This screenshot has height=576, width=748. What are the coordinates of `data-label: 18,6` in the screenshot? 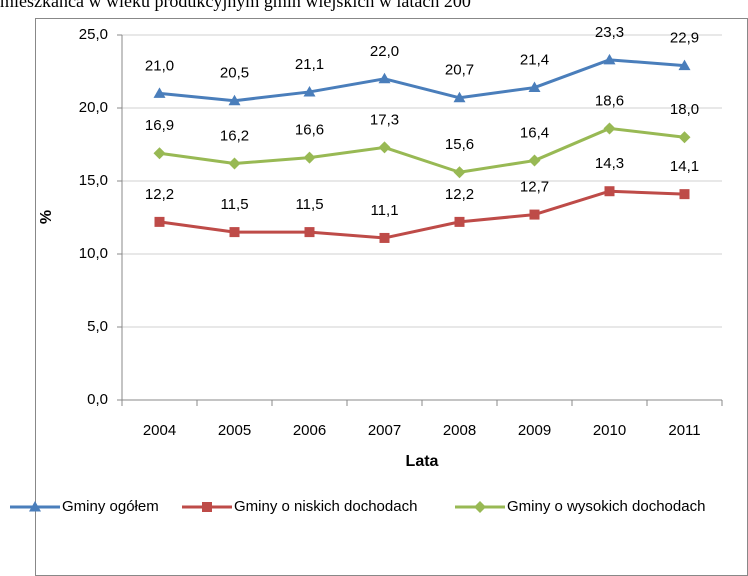 It's located at (609, 100).